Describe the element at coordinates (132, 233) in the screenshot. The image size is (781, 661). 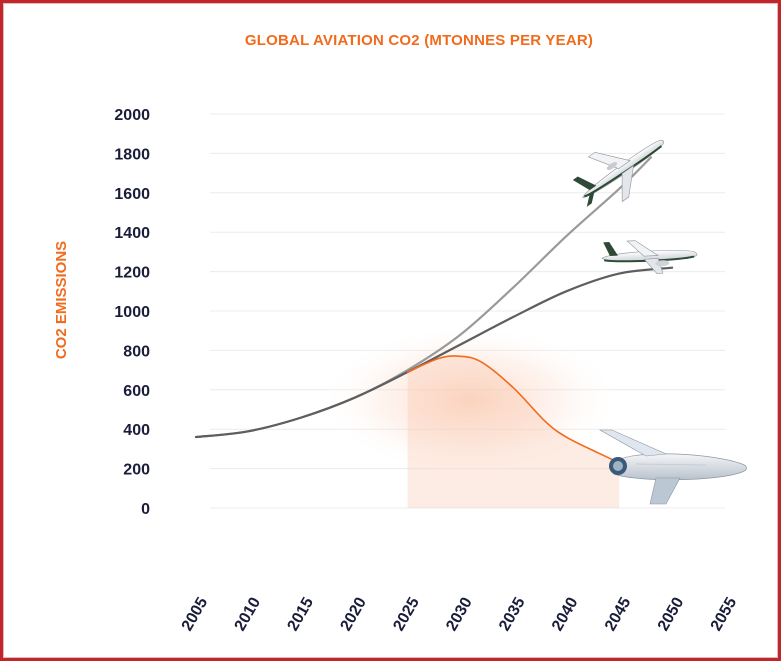
I see `y-tick-label: 1400` at that location.